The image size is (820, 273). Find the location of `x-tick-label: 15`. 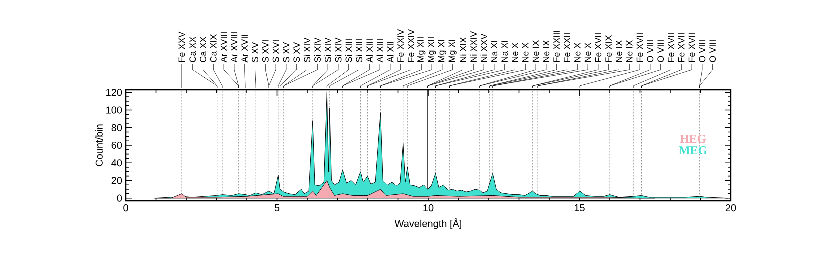

x-tick-label: 15 is located at coordinates (579, 208).